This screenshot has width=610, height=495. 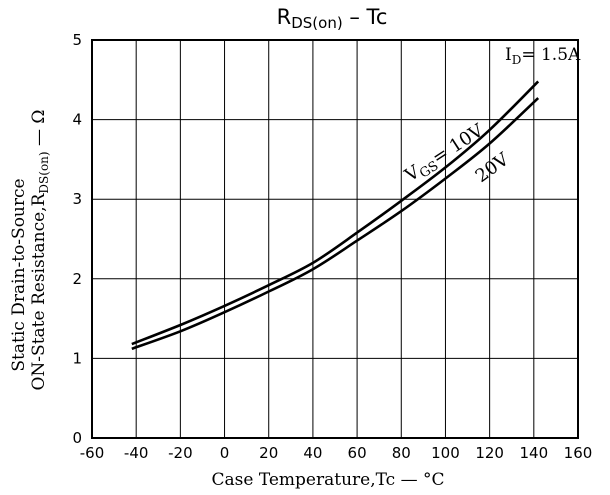 I want to click on x-tick-label: 140, so click(x=533, y=453).